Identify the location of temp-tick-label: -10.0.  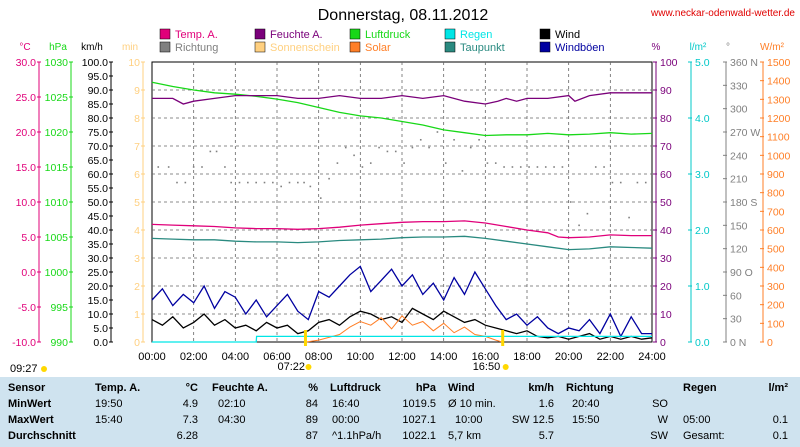
(24, 343).